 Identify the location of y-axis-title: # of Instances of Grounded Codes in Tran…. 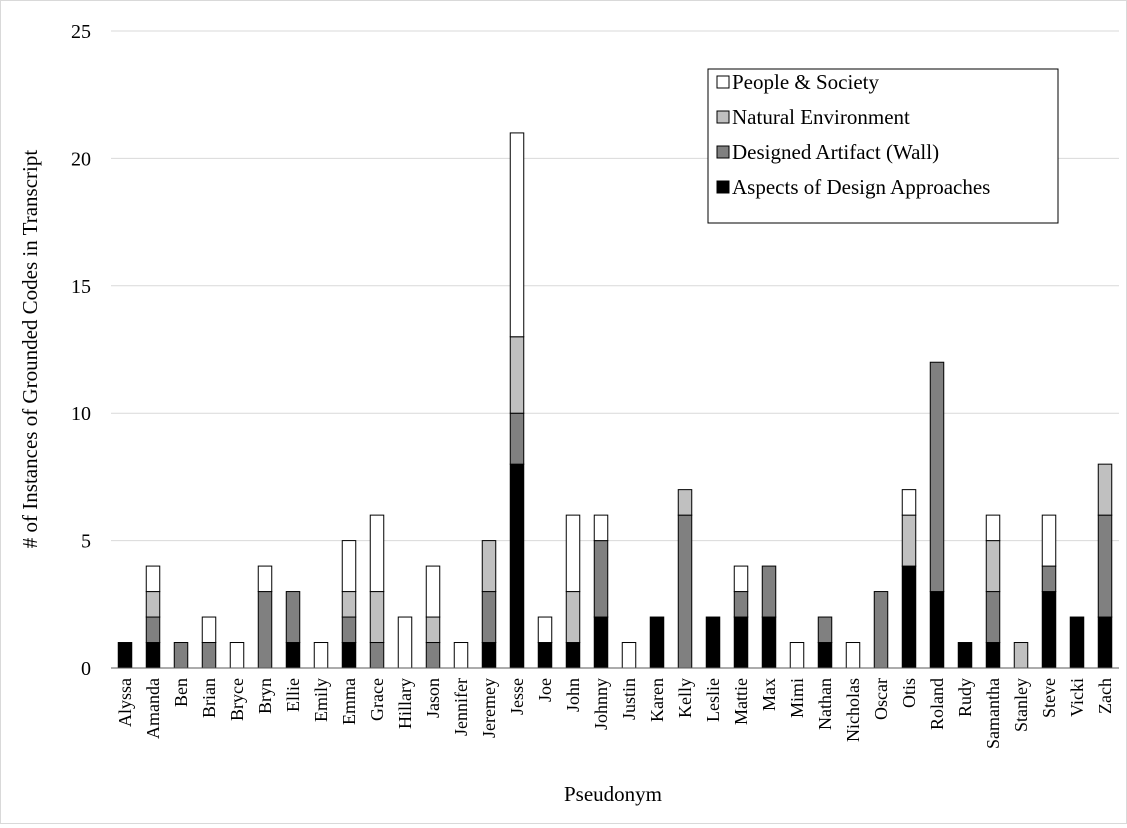
(30, 349).